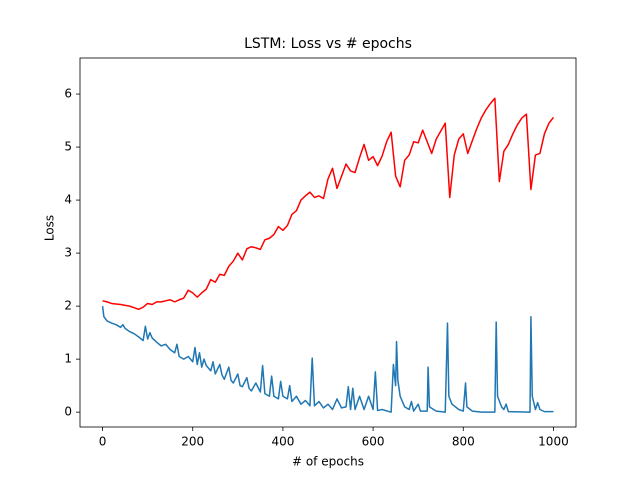  Describe the element at coordinates (68, 359) in the screenshot. I see `y-tick-label: 1` at that location.